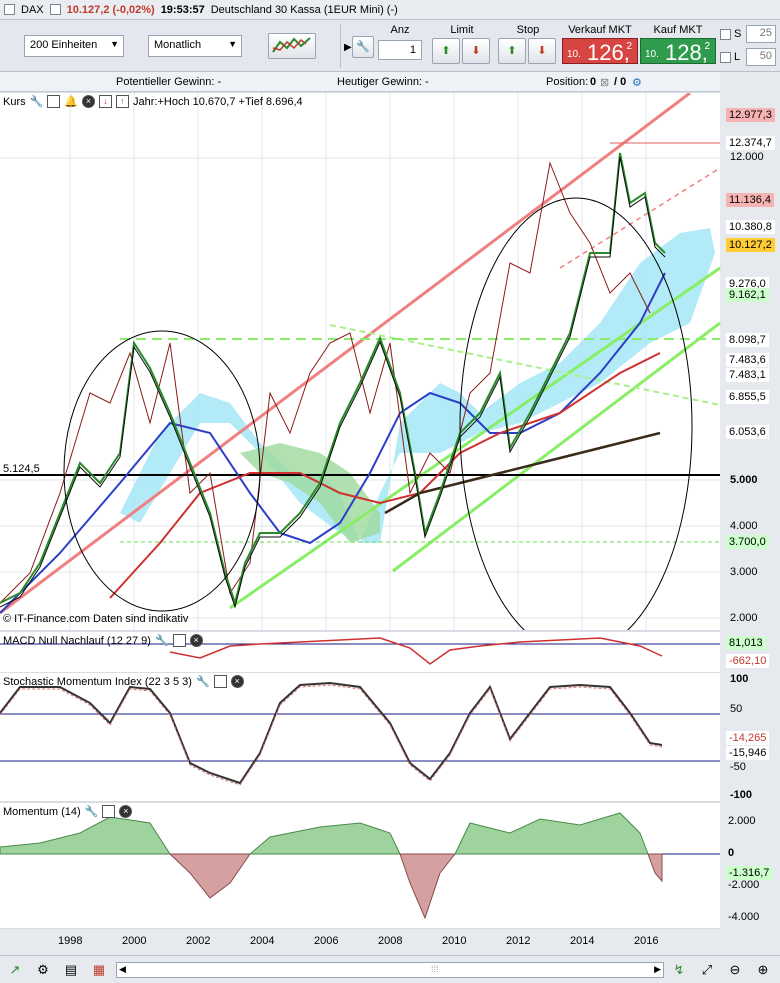 This screenshot has height=983, width=780. I want to click on trend-line-dashed, so click(640, 218).